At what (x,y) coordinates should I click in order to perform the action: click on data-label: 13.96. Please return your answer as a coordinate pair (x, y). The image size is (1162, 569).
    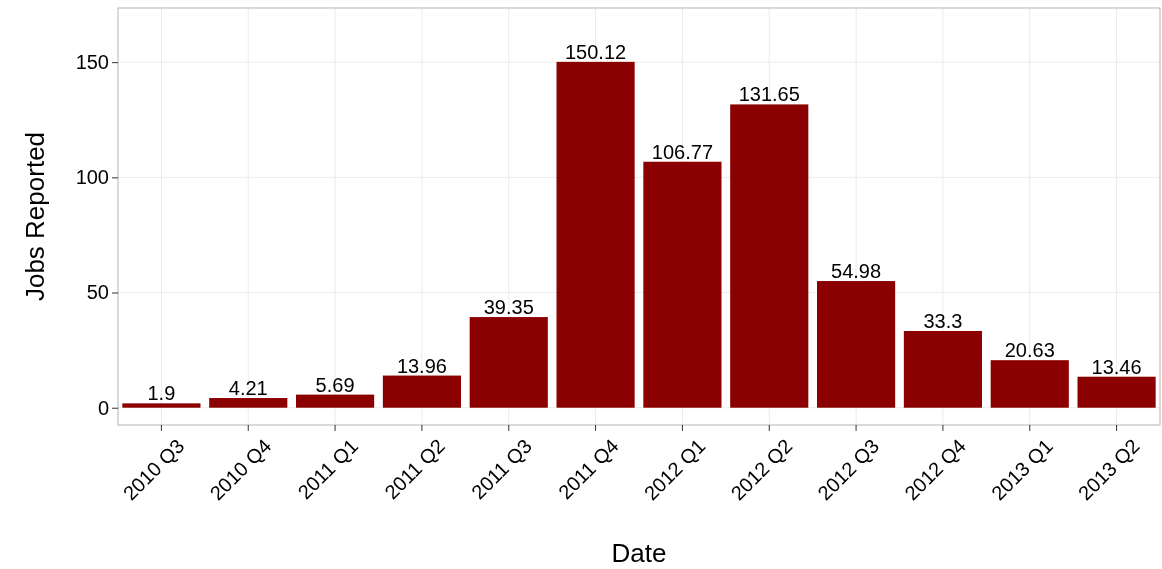
    Looking at the image, I should click on (421, 365).